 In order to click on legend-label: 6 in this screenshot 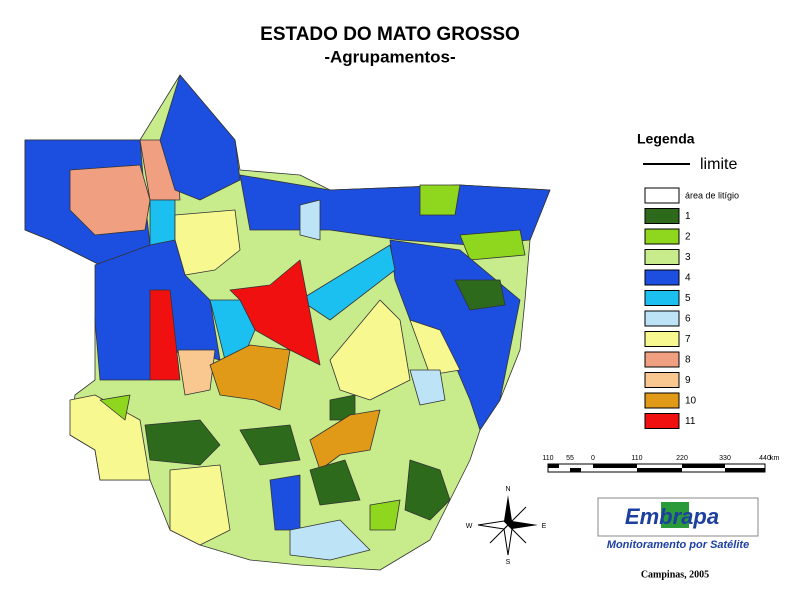, I will do `click(688, 319)`.